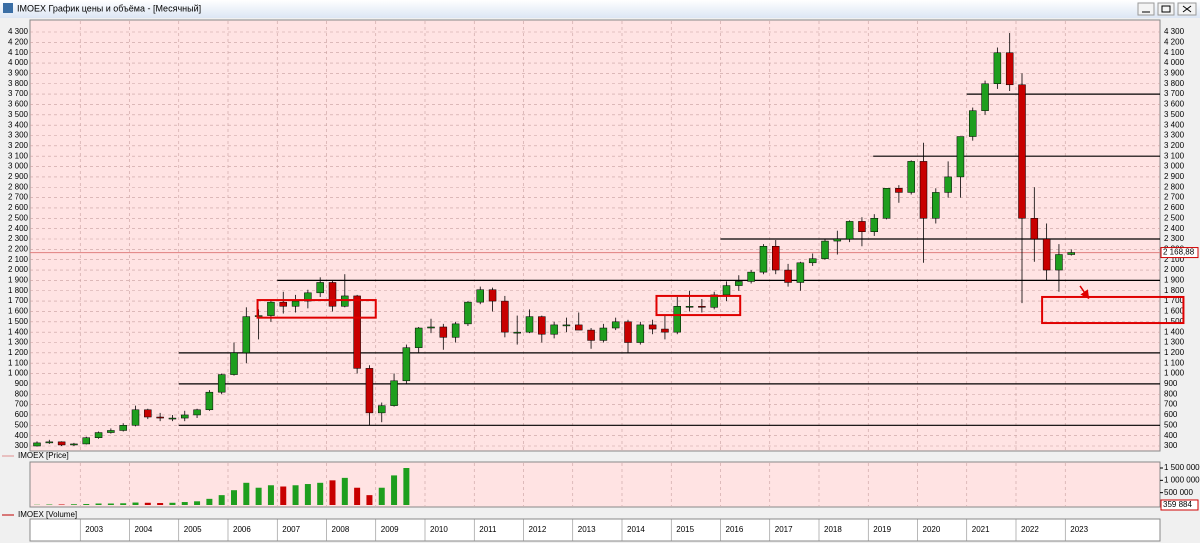 The width and height of the screenshot is (1200, 543). I want to click on minimize-button, so click(1146, 9).